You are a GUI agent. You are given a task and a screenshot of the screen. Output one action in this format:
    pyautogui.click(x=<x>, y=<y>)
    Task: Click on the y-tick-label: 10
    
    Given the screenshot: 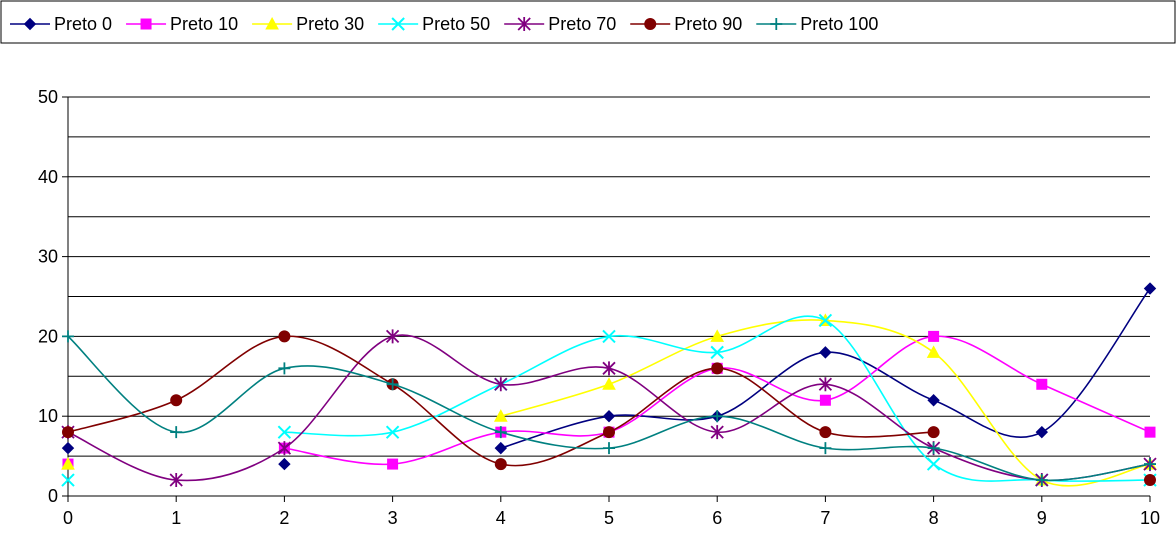 What is the action you would take?
    pyautogui.click(x=48, y=416)
    